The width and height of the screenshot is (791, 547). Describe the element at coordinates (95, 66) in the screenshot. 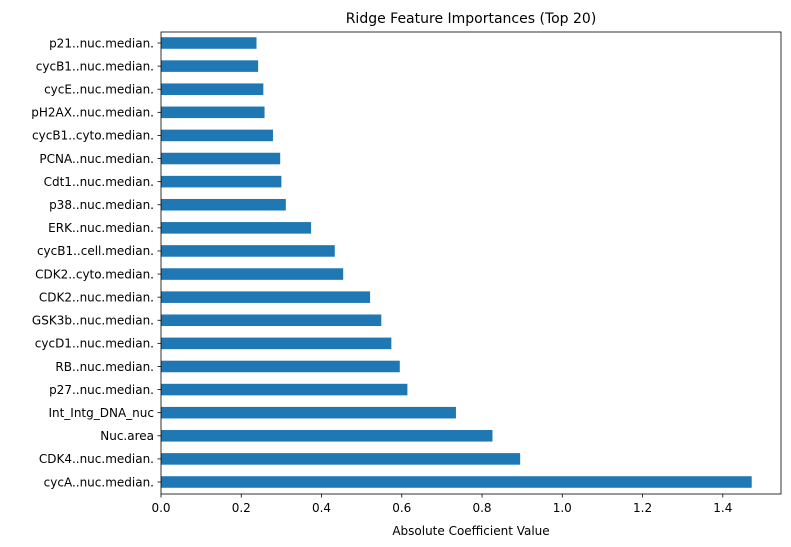

I see `y-tick-label: cycB1..nuc.median.` at that location.